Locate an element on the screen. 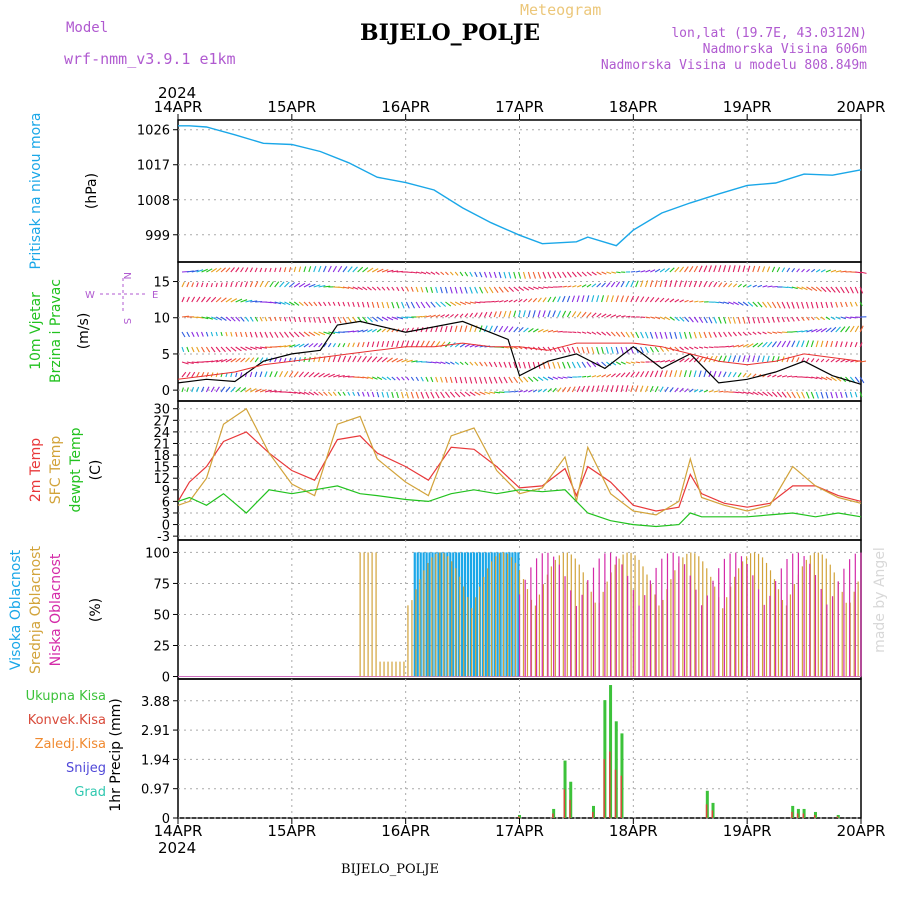 Image resolution: width=900 pixels, height=900 pixels. compass-n-label: N is located at coordinates (126, 275).